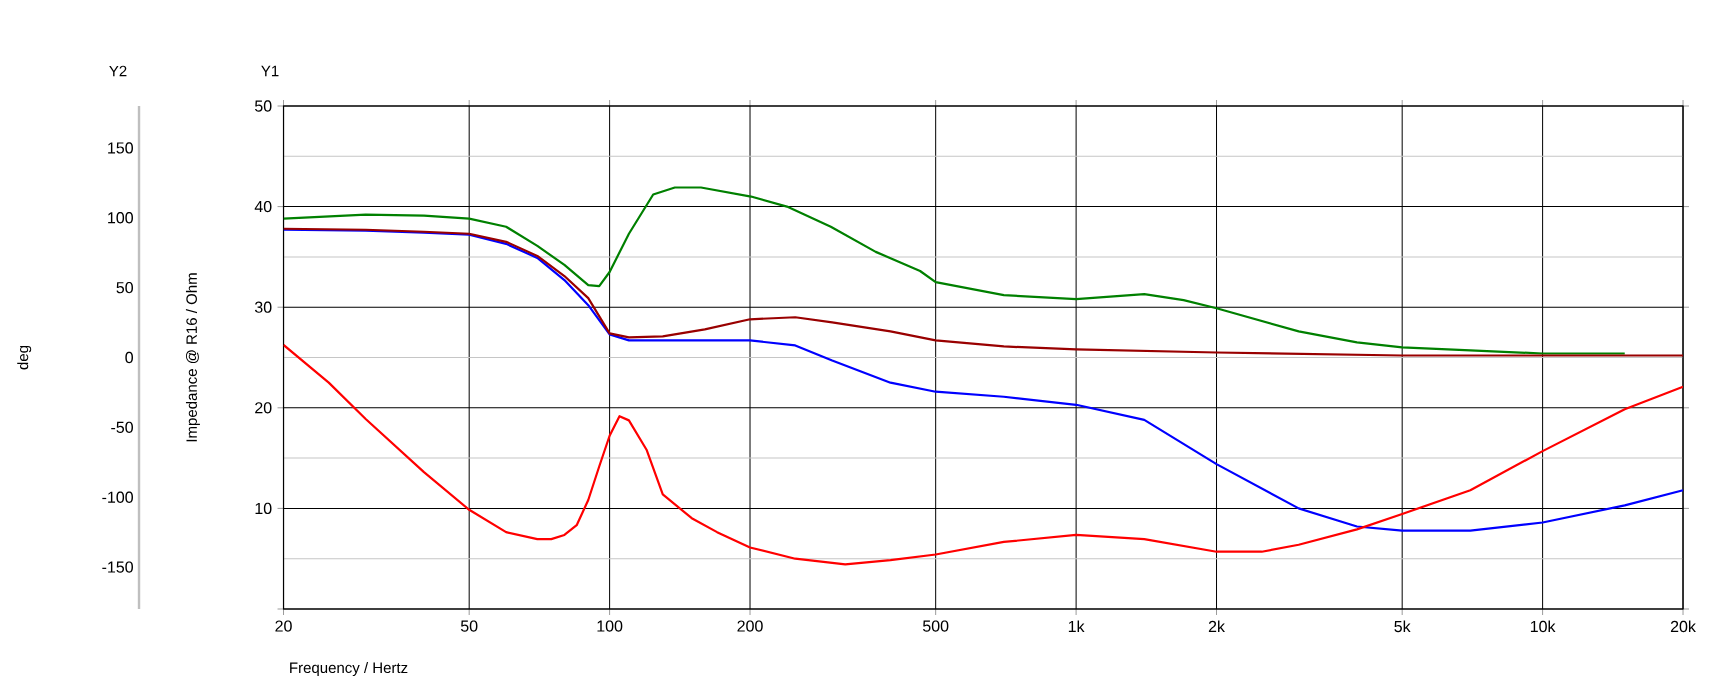  What do you see at coordinates (750, 626) in the screenshot?
I see `x-tick-label: 200` at bounding box center [750, 626].